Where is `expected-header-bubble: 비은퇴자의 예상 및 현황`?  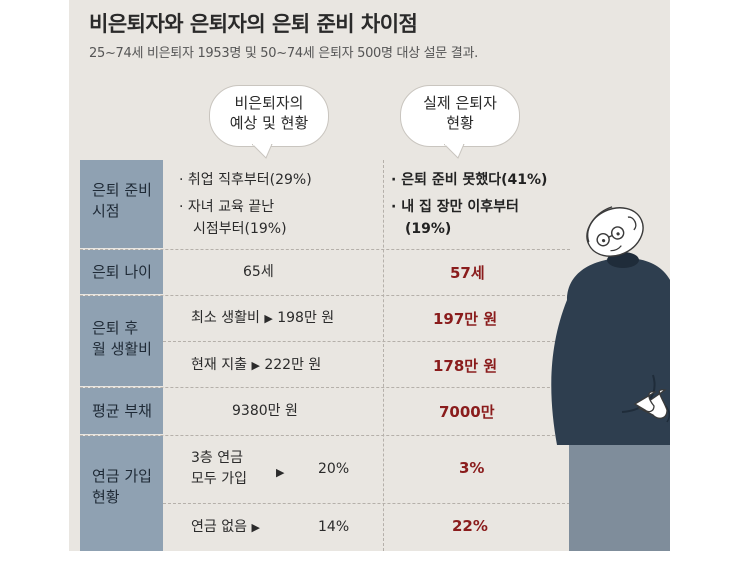 expected-header-bubble: 비은퇴자의 예상 및 현황 is located at coordinates (269, 116).